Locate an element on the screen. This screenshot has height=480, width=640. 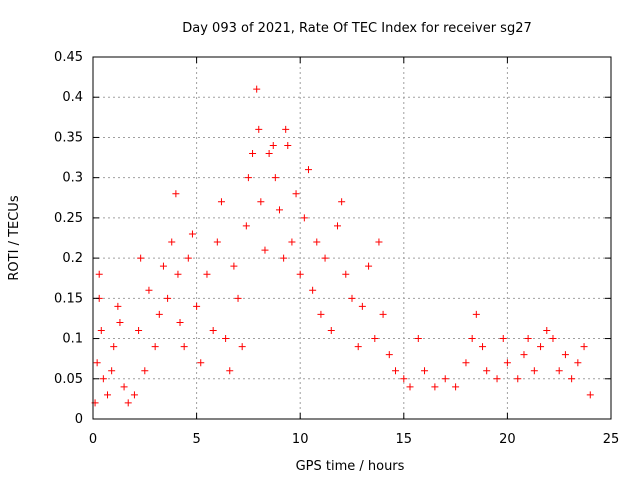
y-tick-label: 0.15 is located at coordinates (68, 298).